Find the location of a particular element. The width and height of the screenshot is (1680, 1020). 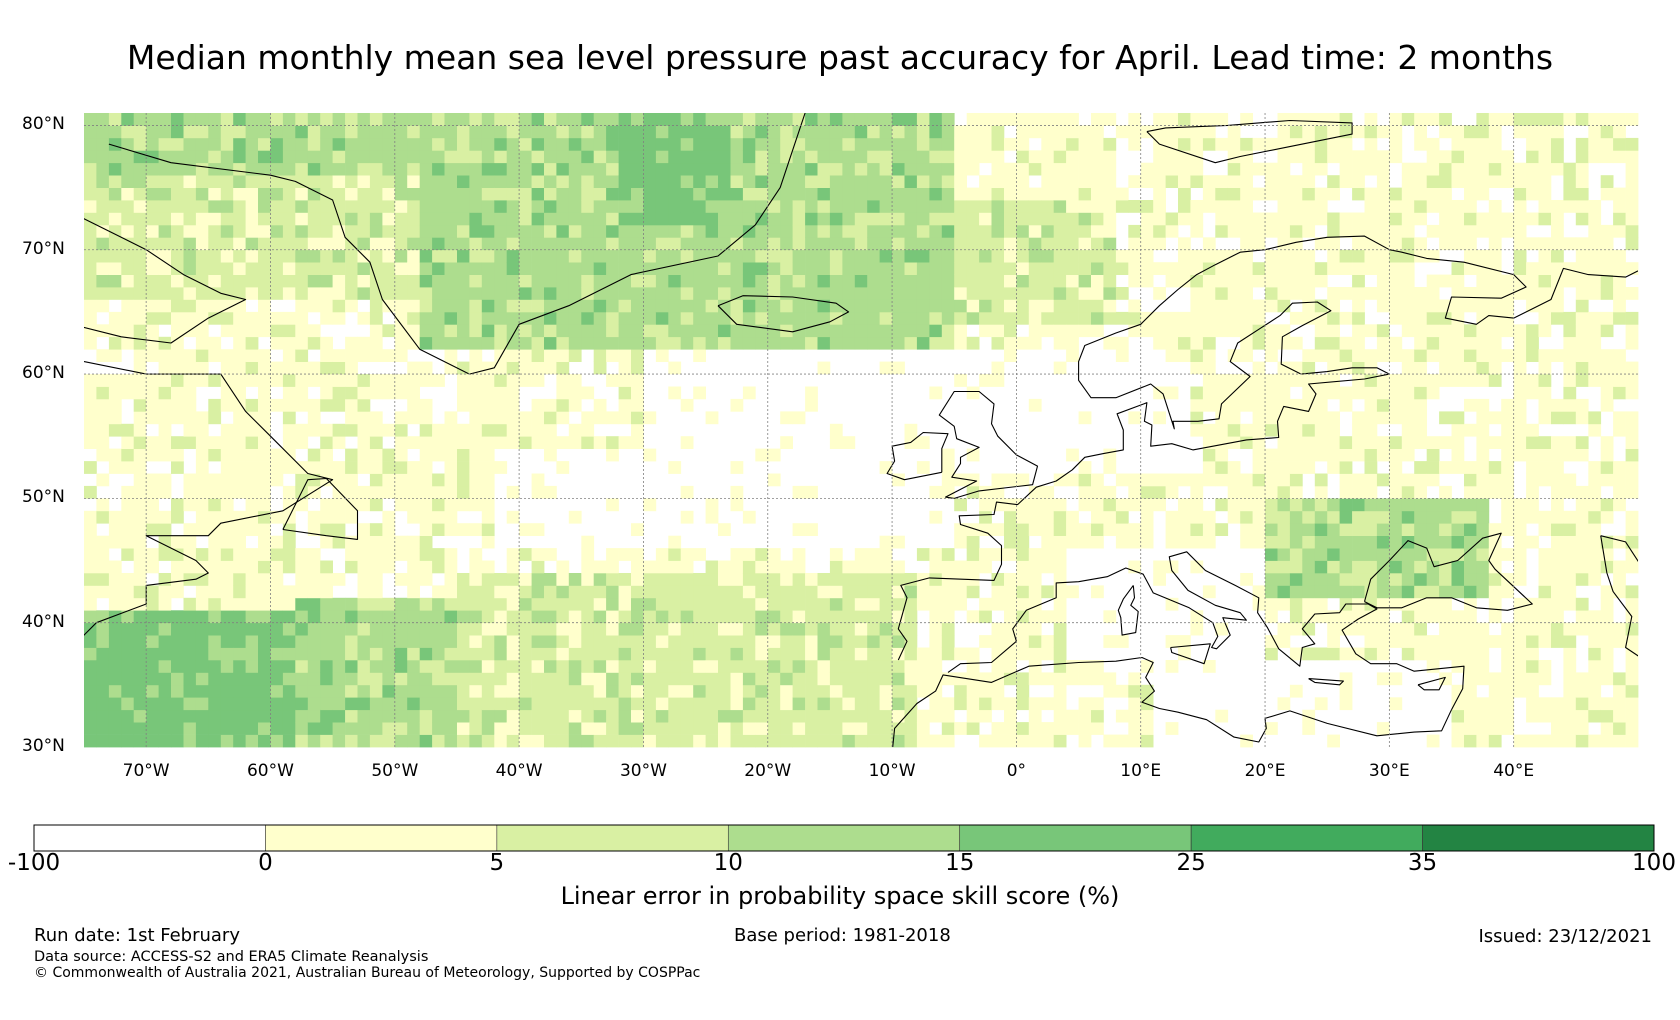

baffin-coast is located at coordinates (165, 281).